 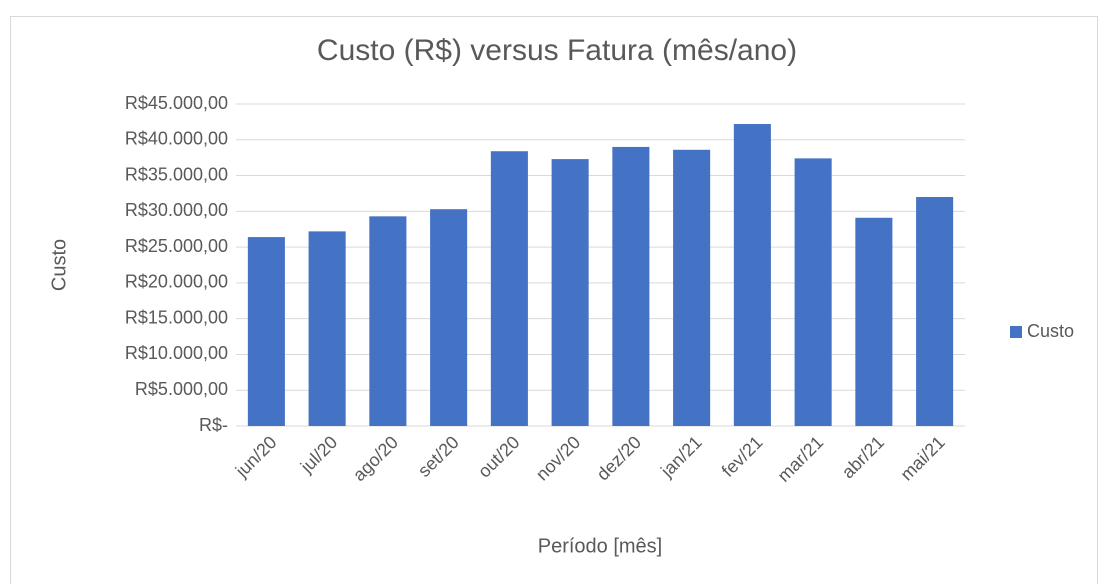 I want to click on y-tick-label: R$20.000,00, so click(x=176, y=282).